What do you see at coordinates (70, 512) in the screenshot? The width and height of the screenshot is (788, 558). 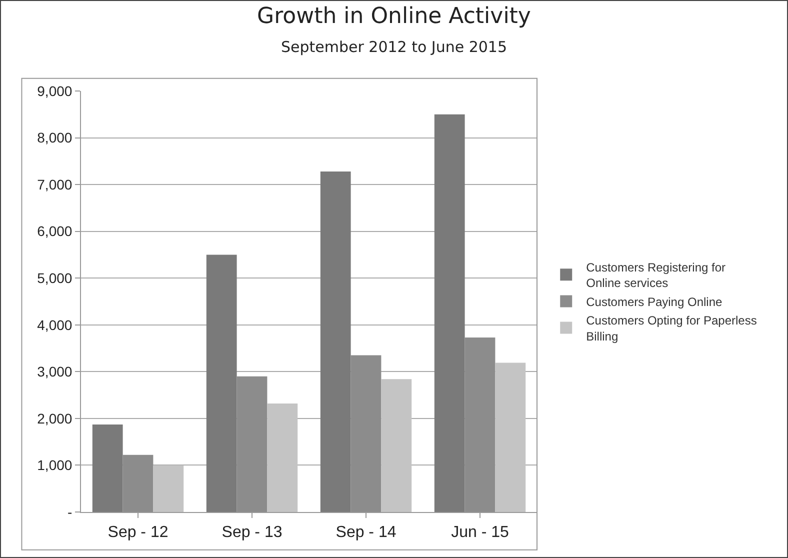 I see `y-tick-label: -` at bounding box center [70, 512].